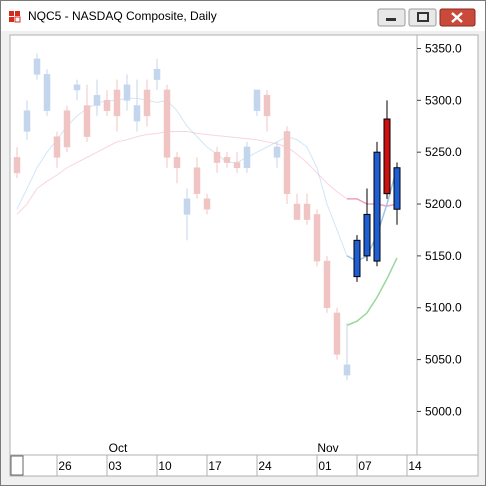 The image size is (486, 491). Describe the element at coordinates (65, 466) in the screenshot. I see `x-tick-label: 26` at that location.